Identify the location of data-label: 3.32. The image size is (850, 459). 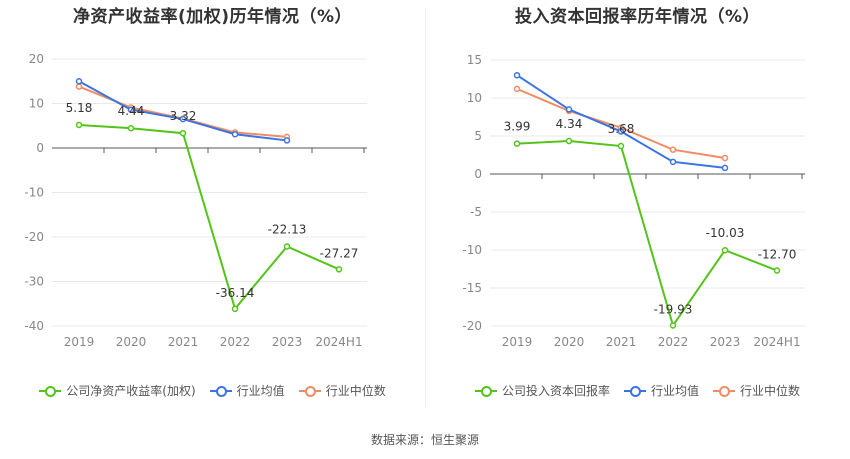
(183, 116).